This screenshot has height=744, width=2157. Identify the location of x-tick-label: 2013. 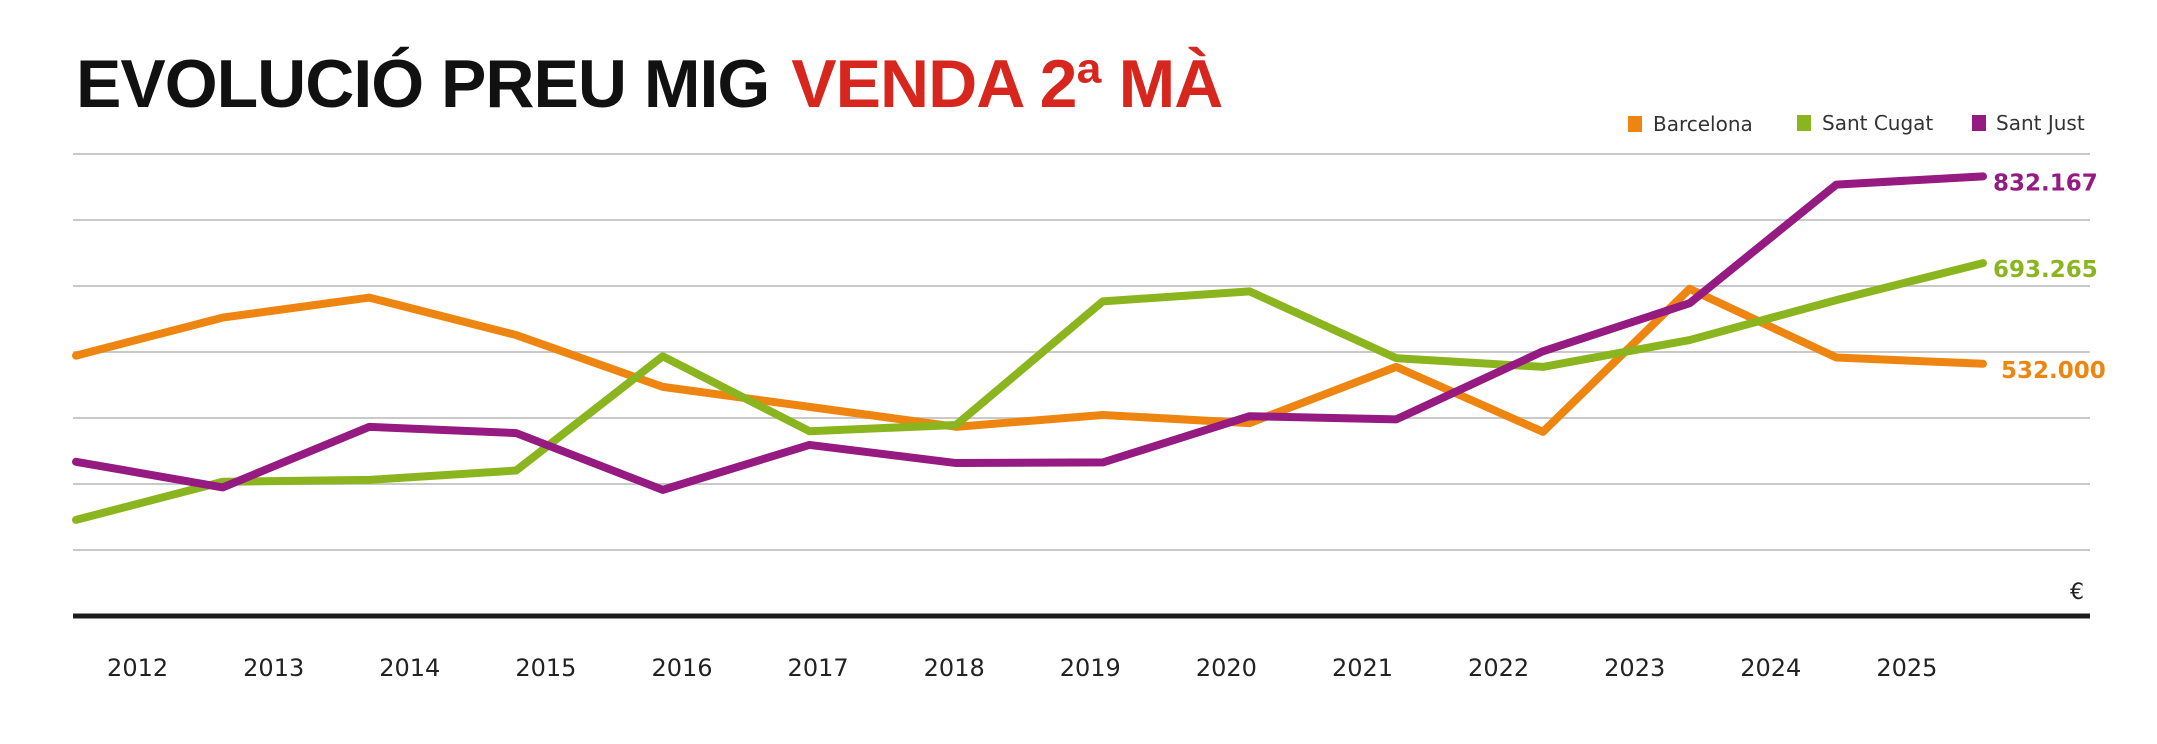
(273, 668).